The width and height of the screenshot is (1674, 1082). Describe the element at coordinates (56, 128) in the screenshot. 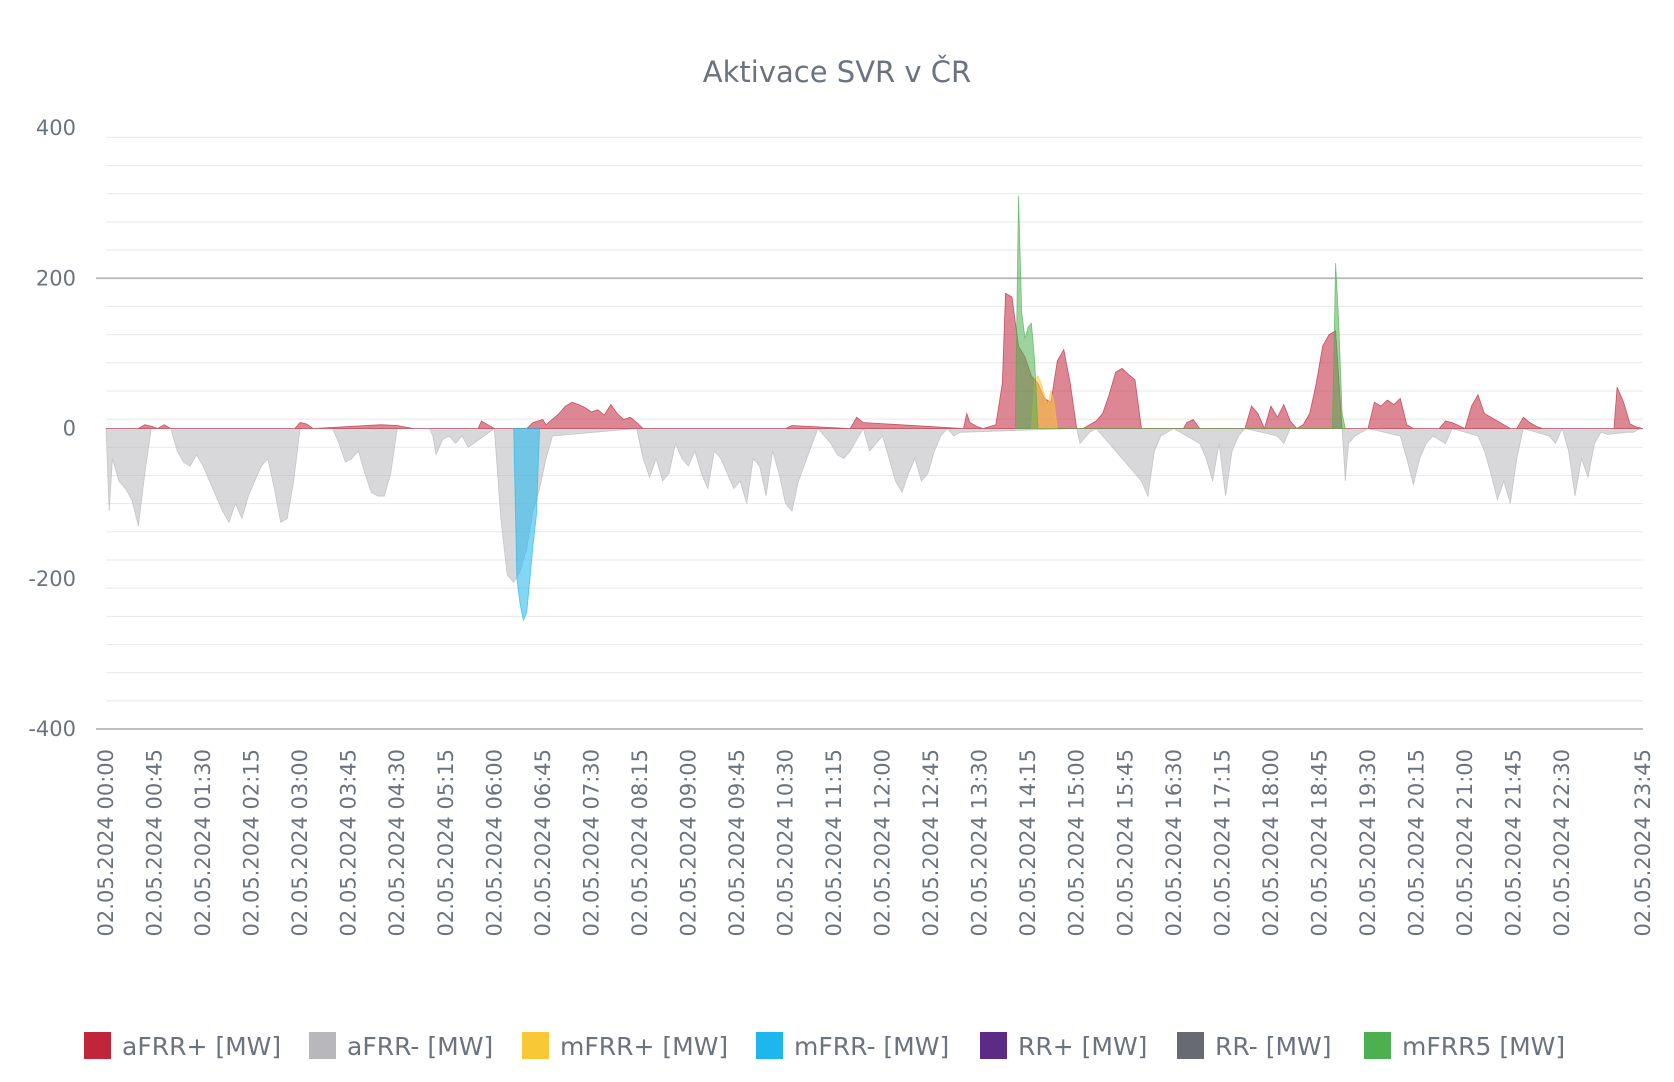

I see `y-tick-label: 400` at that location.